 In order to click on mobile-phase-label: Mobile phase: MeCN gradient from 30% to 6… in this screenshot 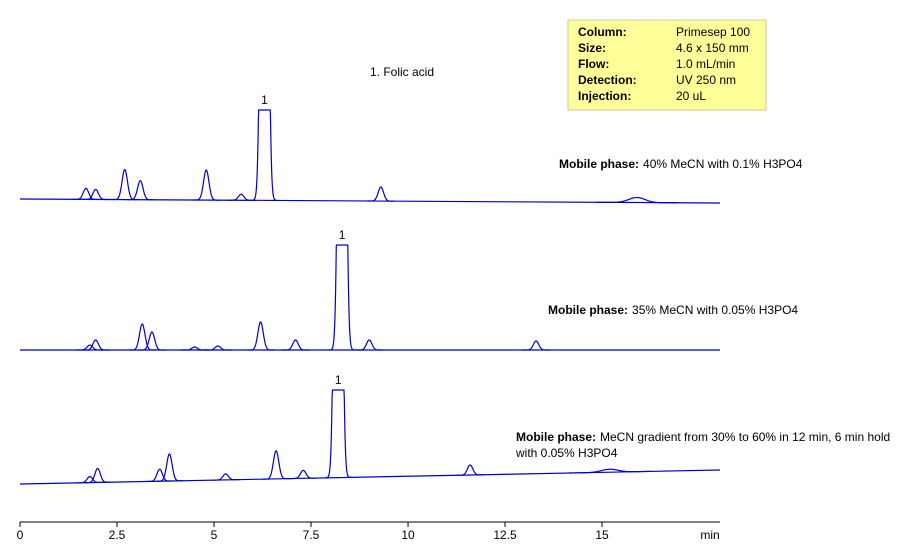, I will do `click(713, 445)`.